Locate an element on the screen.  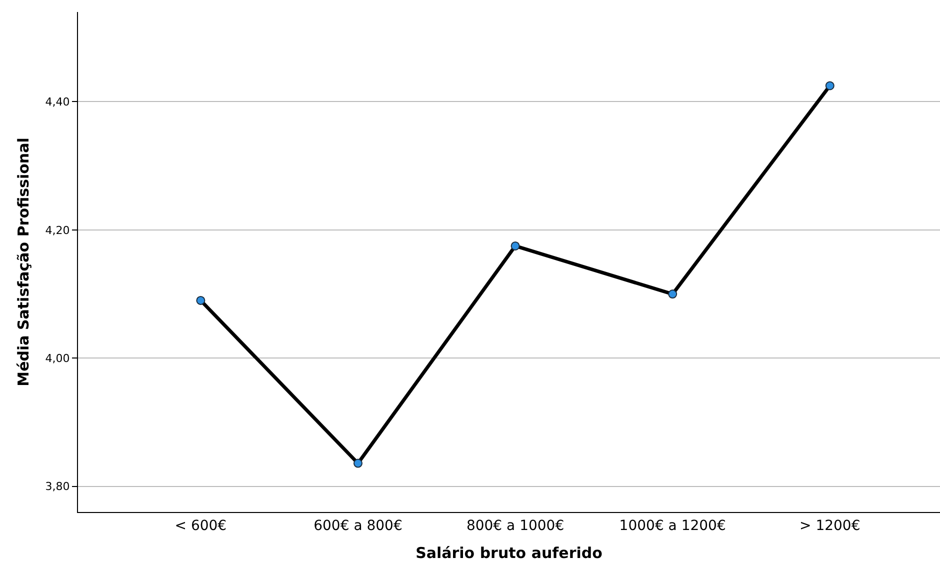
y-tick-label: 4,40 is located at coordinates (57, 102).